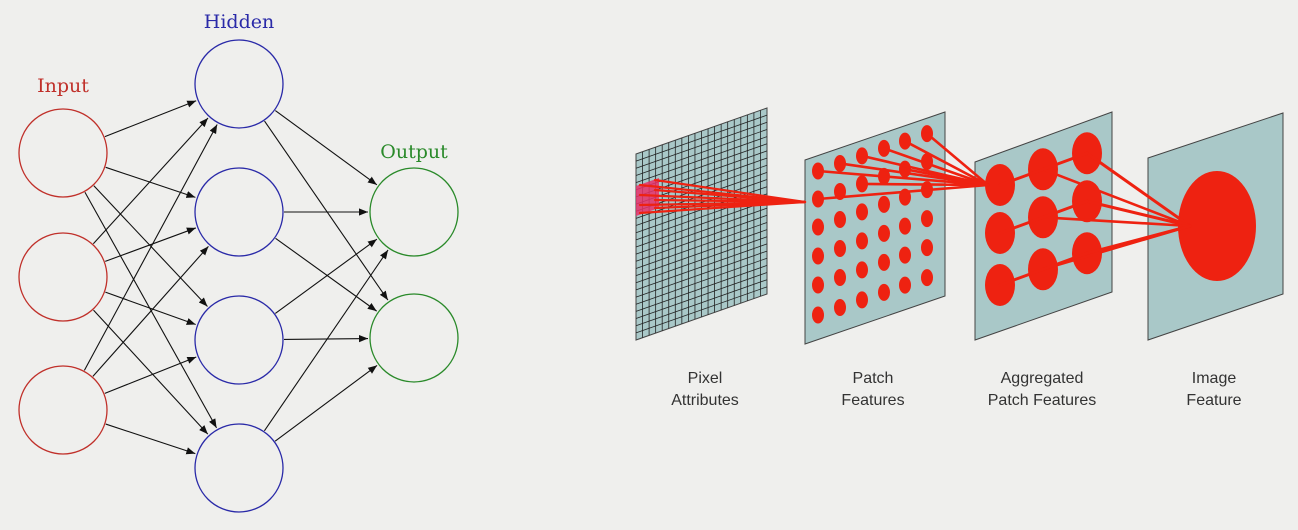 Image resolution: width=1298 pixels, height=530 pixels. What do you see at coordinates (873, 378) in the screenshot?
I see `stage-label-patch-line1: Patch` at bounding box center [873, 378].